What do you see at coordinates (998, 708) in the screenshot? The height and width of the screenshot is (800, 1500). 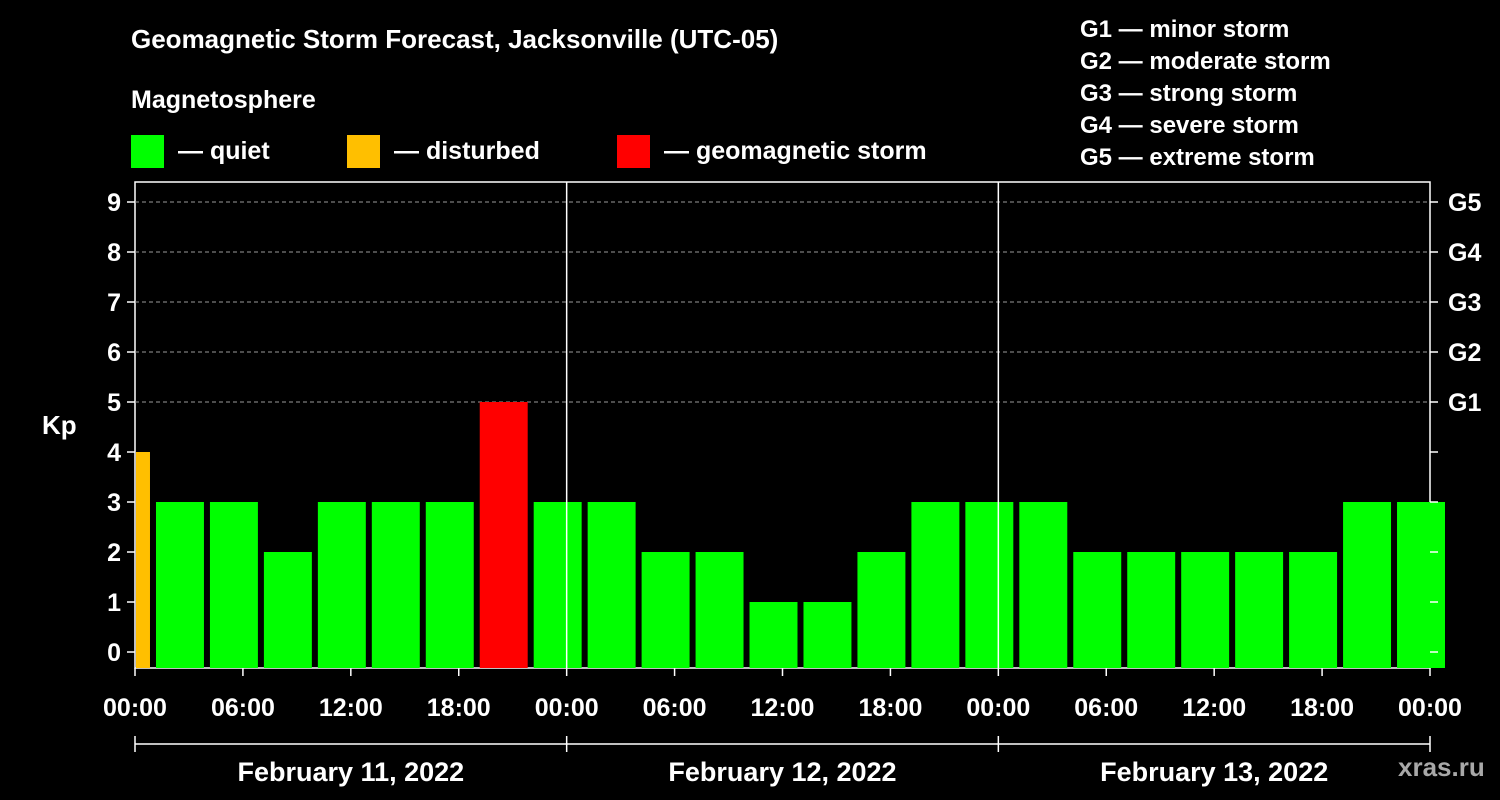 I see `x-tick-label-8: 00:00` at bounding box center [998, 708].